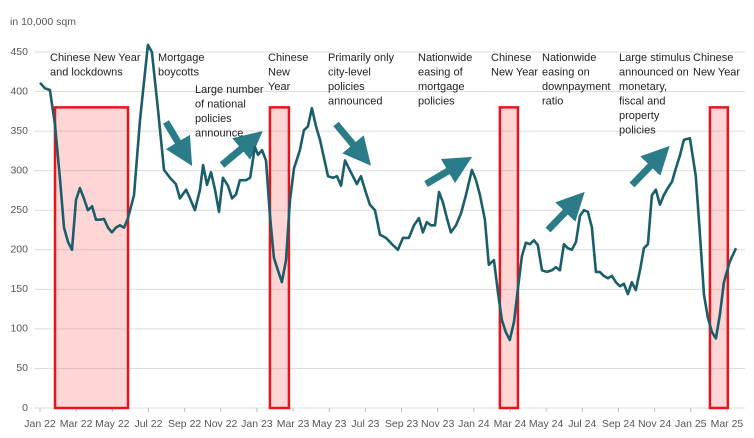 The image size is (754, 438). I want to click on annotation: Year, so click(279, 87).